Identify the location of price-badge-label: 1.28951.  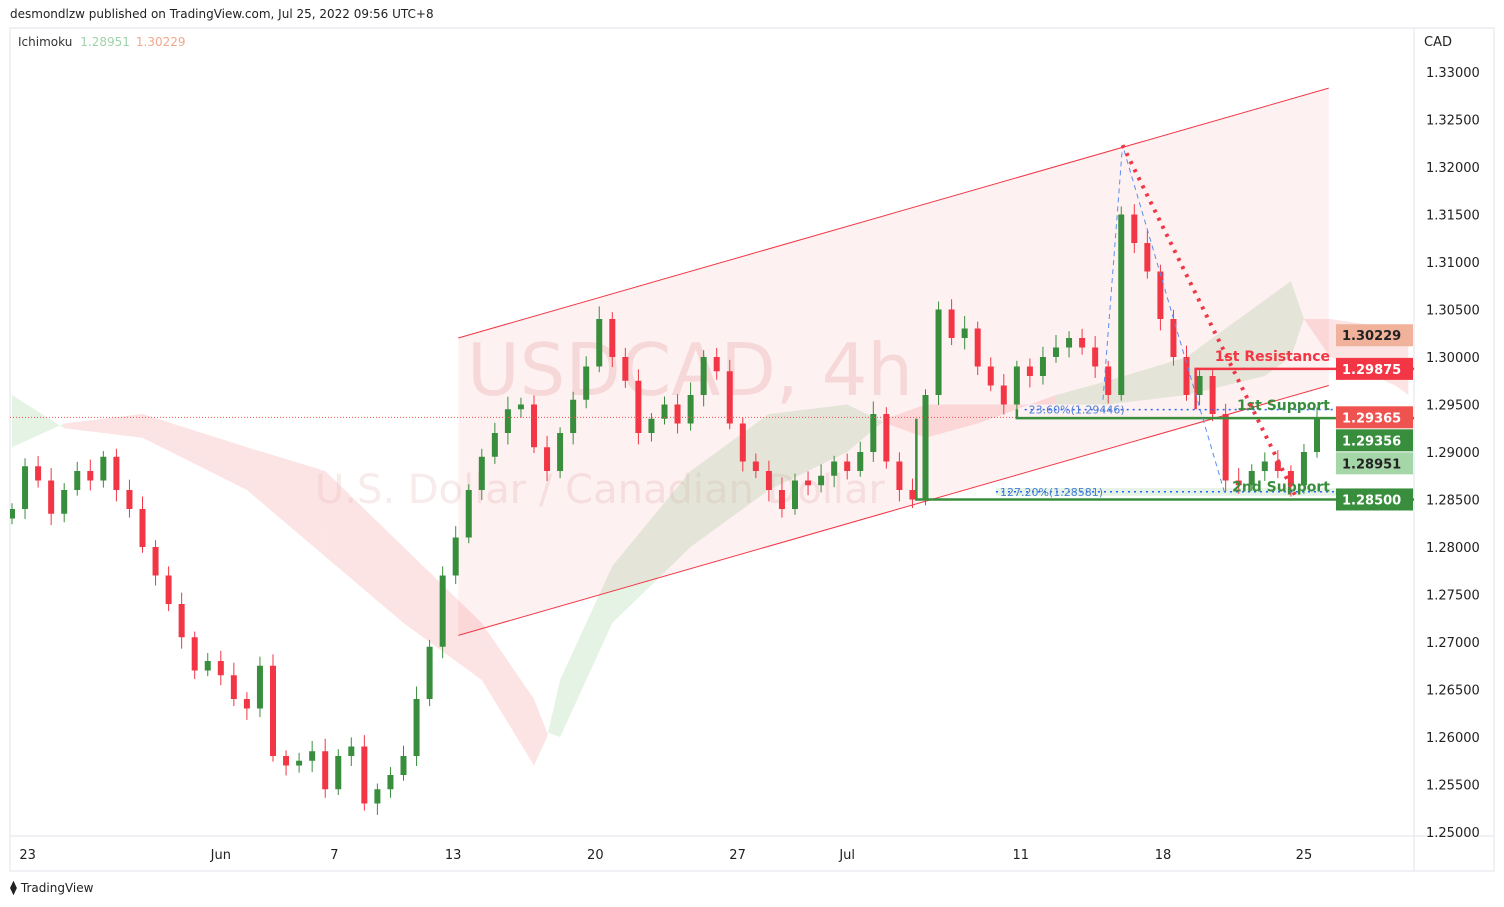
(1371, 464).